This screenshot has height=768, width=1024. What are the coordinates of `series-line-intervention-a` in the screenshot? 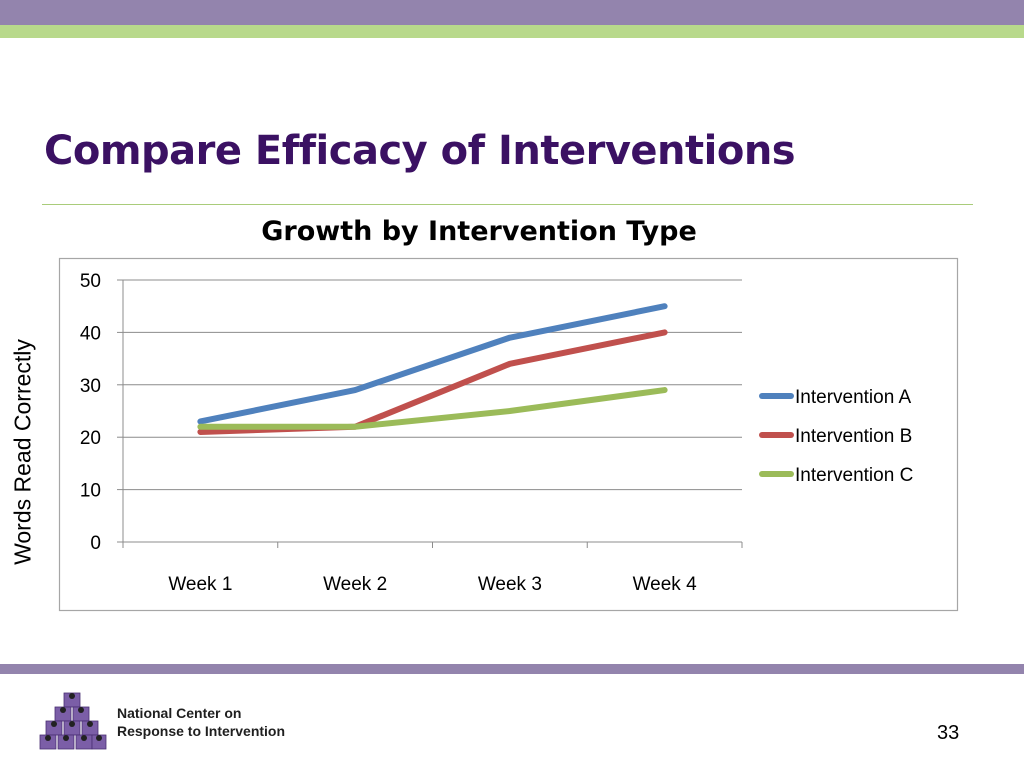 It's located at (432, 364).